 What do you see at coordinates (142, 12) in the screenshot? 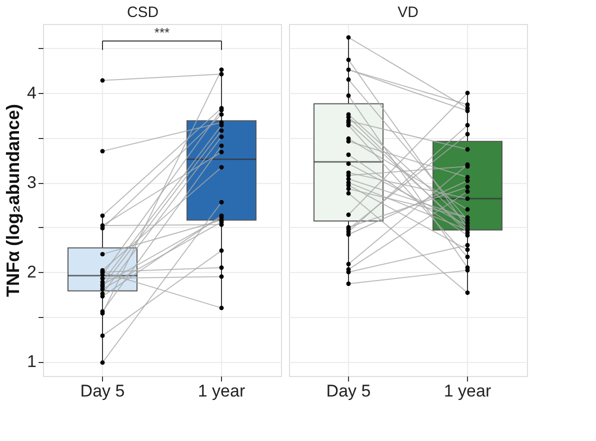
I see `chart-title: CSD` at bounding box center [142, 12].